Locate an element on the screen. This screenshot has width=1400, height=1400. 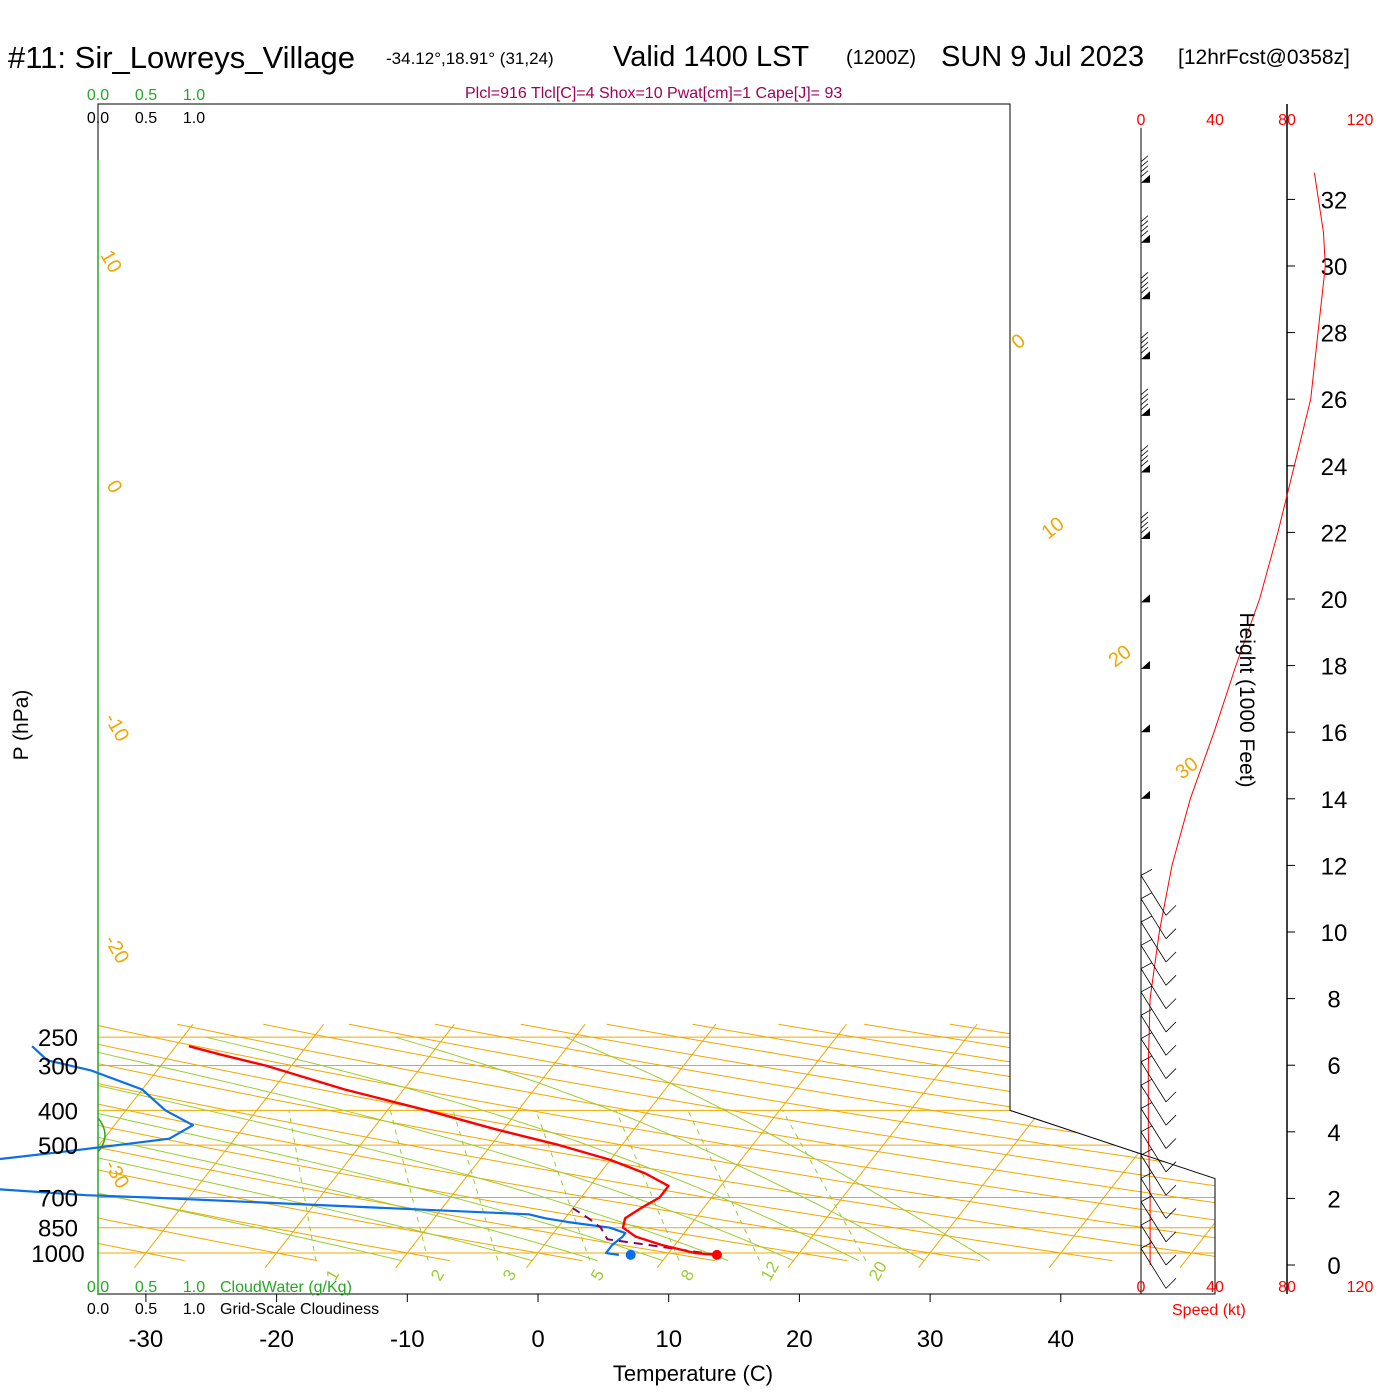
cloudiness-scale-top: 1.0 is located at coordinates (194, 118).